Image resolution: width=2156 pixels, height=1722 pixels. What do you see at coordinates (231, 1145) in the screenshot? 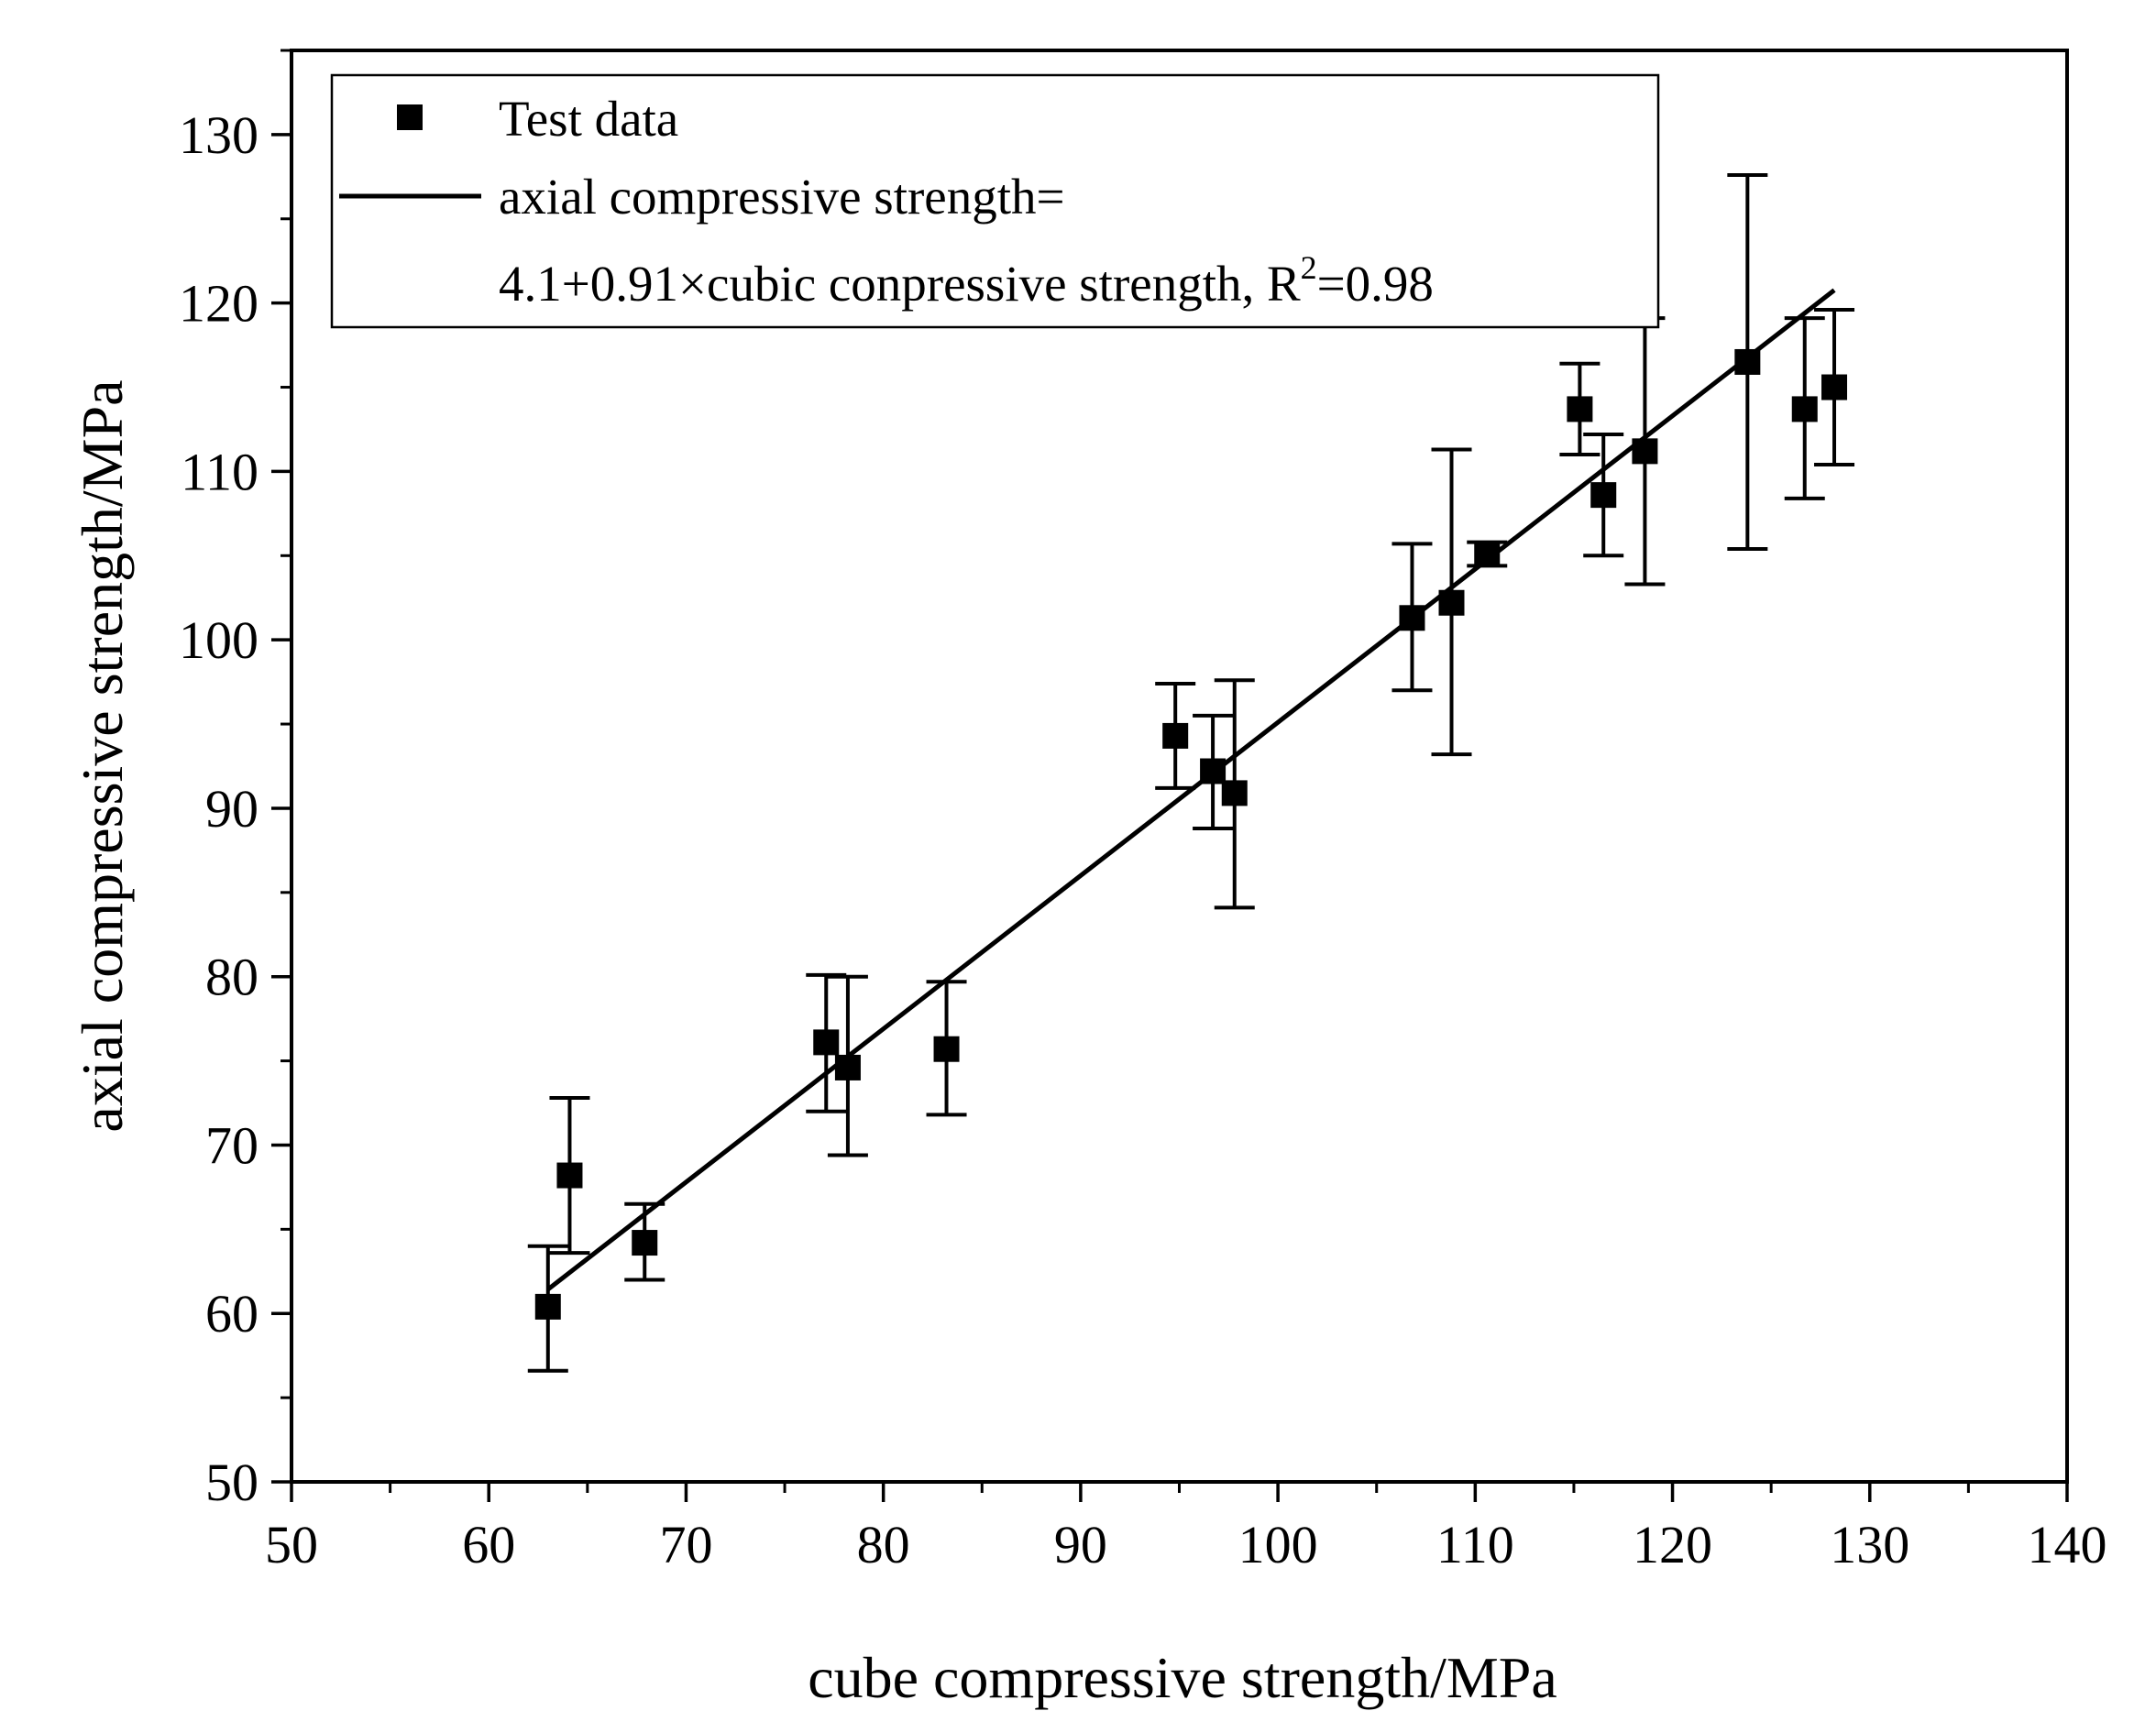
I see `y-tick-label: 70` at bounding box center [231, 1145].